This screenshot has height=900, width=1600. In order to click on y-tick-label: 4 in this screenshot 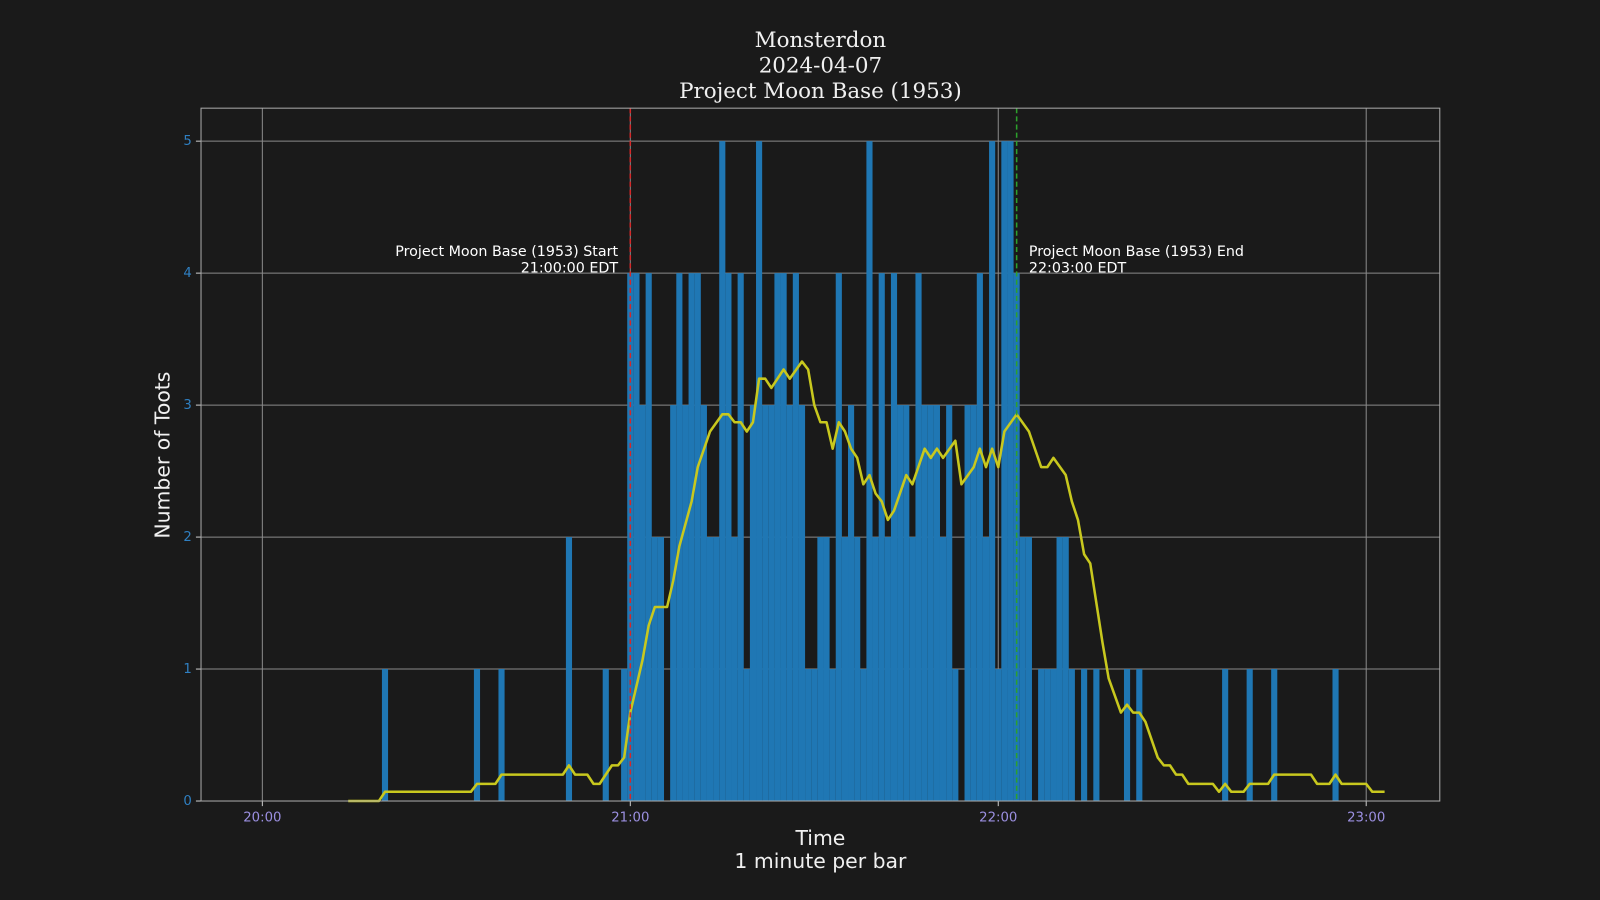, I will do `click(187, 273)`.